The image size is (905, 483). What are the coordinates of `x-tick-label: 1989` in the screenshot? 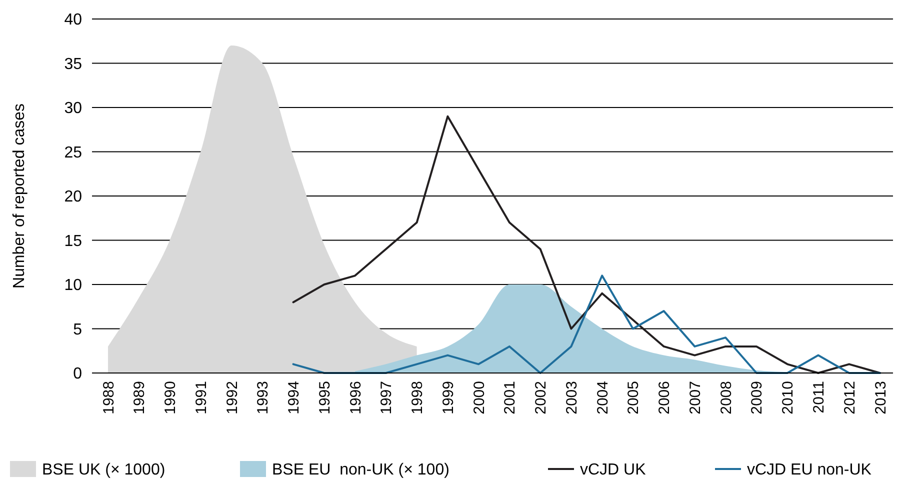 It's located at (139, 397).